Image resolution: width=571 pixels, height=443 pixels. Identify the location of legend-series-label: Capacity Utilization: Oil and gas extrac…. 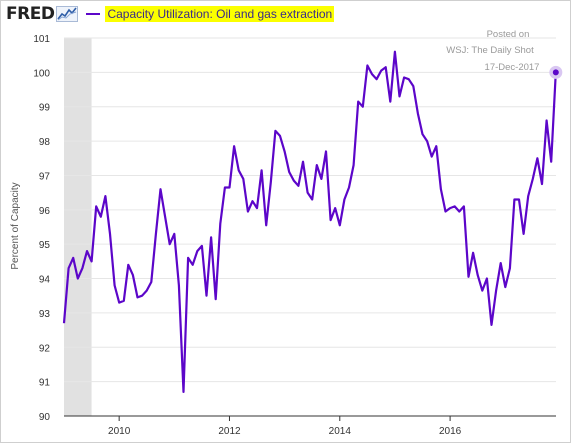
(220, 14).